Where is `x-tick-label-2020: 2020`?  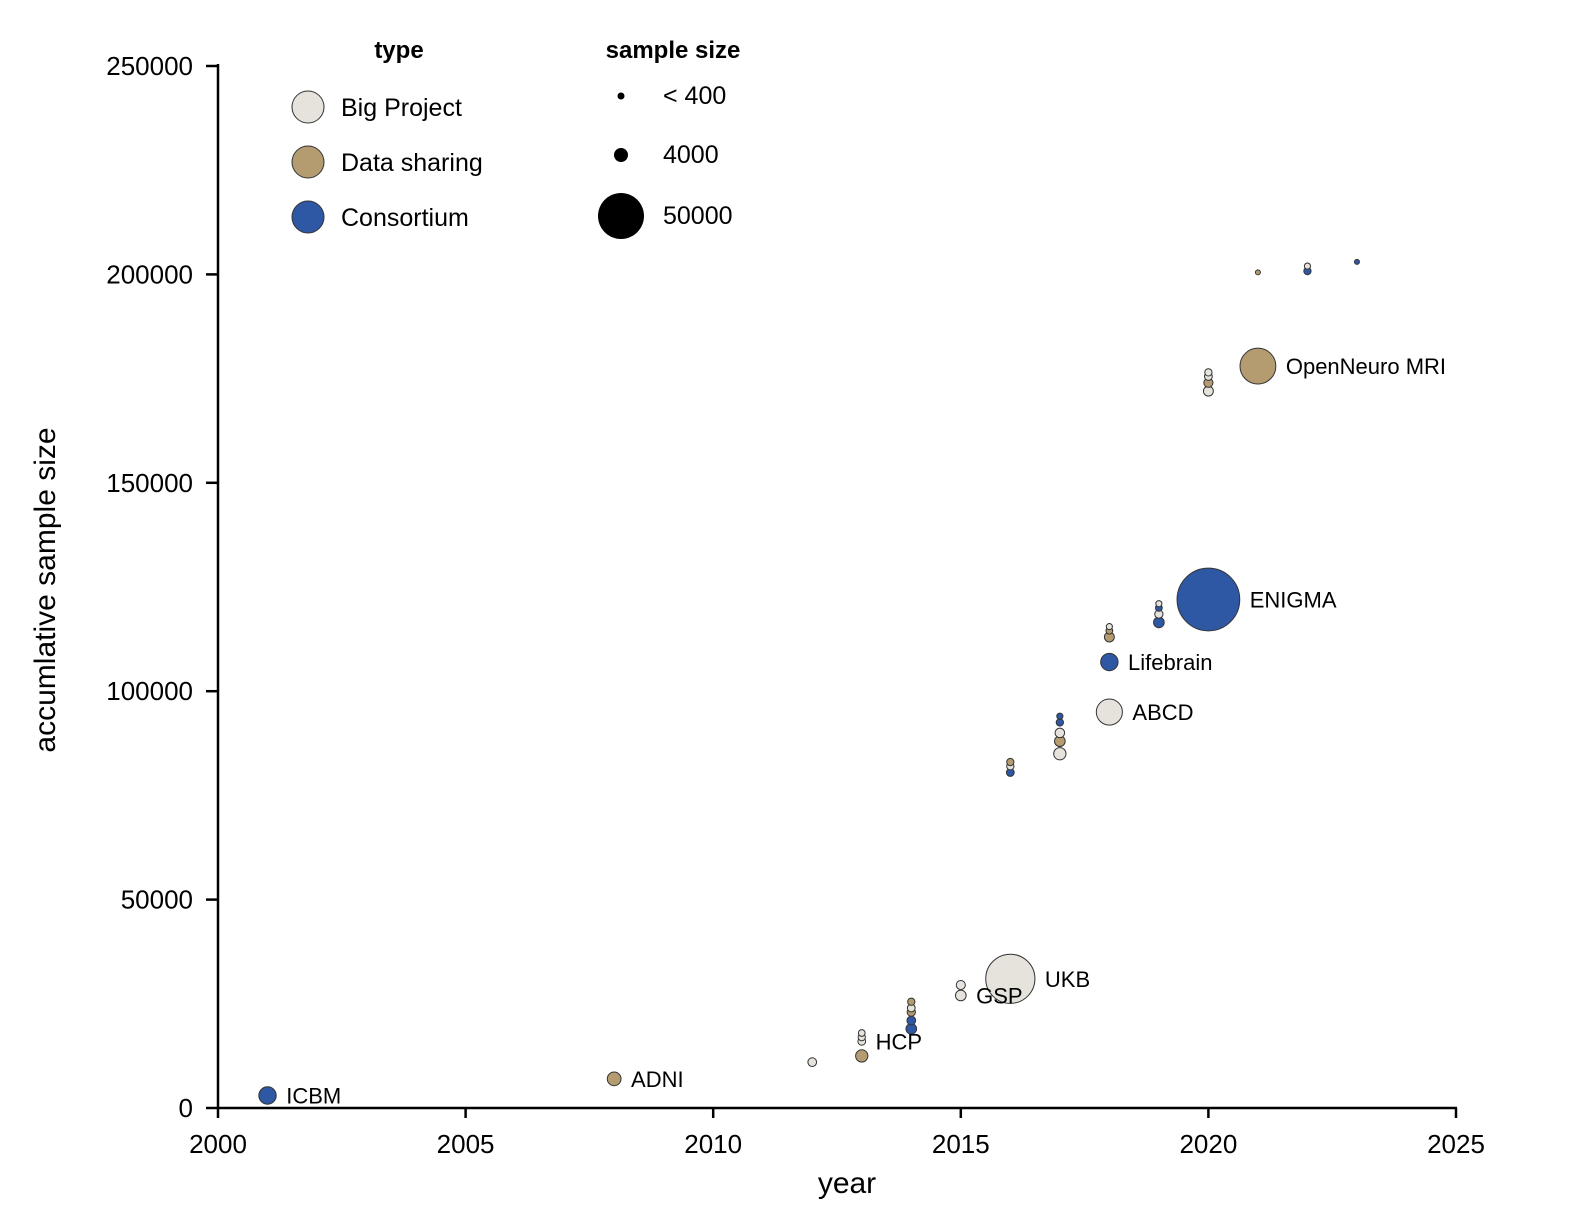 x-tick-label-2020: 2020 is located at coordinates (1208, 1144).